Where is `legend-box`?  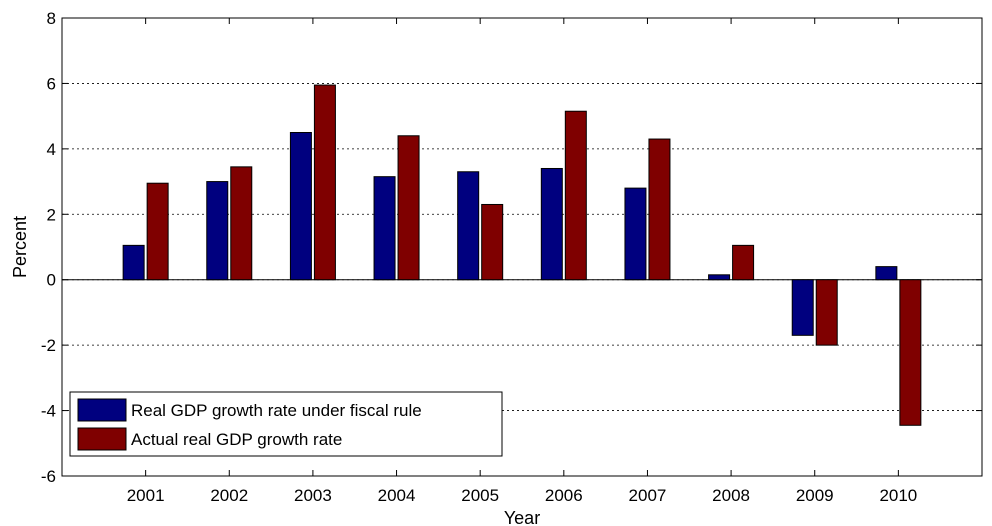 legend-box is located at coordinates (286, 424).